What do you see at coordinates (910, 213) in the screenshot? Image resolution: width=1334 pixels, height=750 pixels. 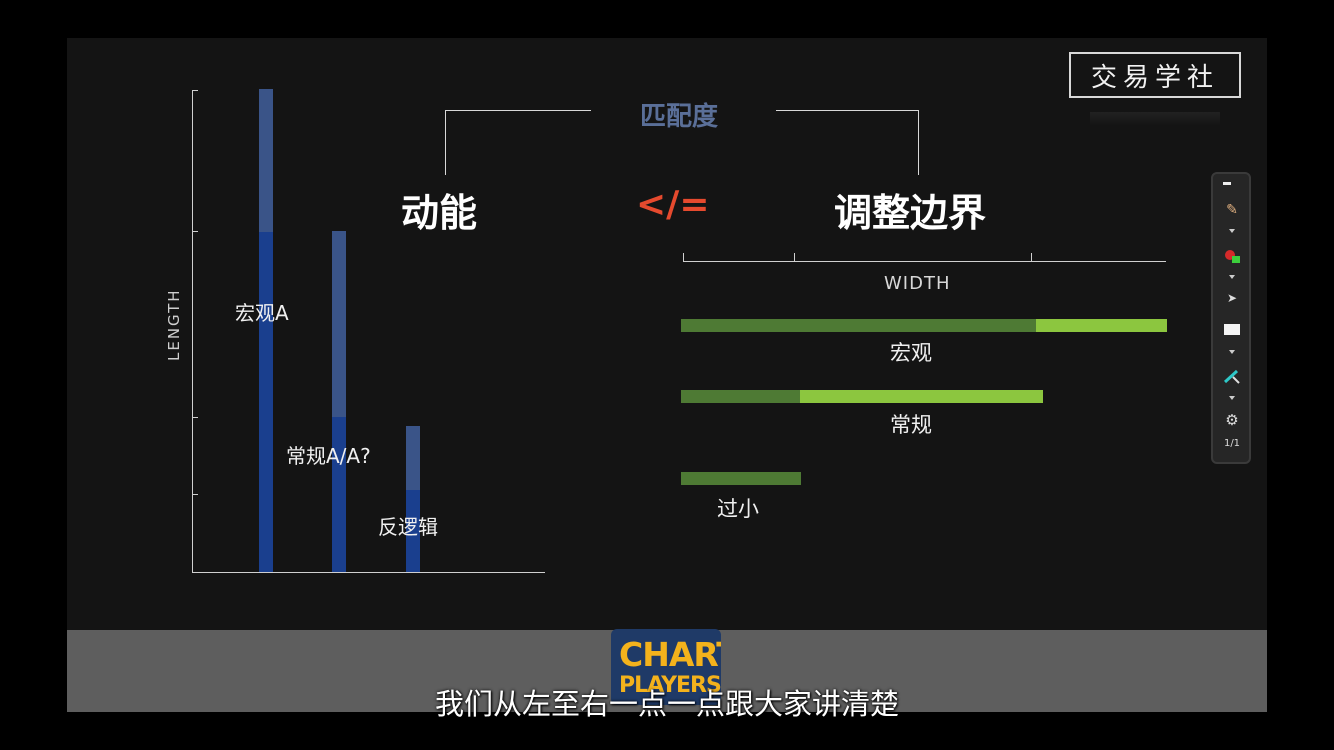 I see `adjust-boundary-term: 调整边界` at bounding box center [910, 213].